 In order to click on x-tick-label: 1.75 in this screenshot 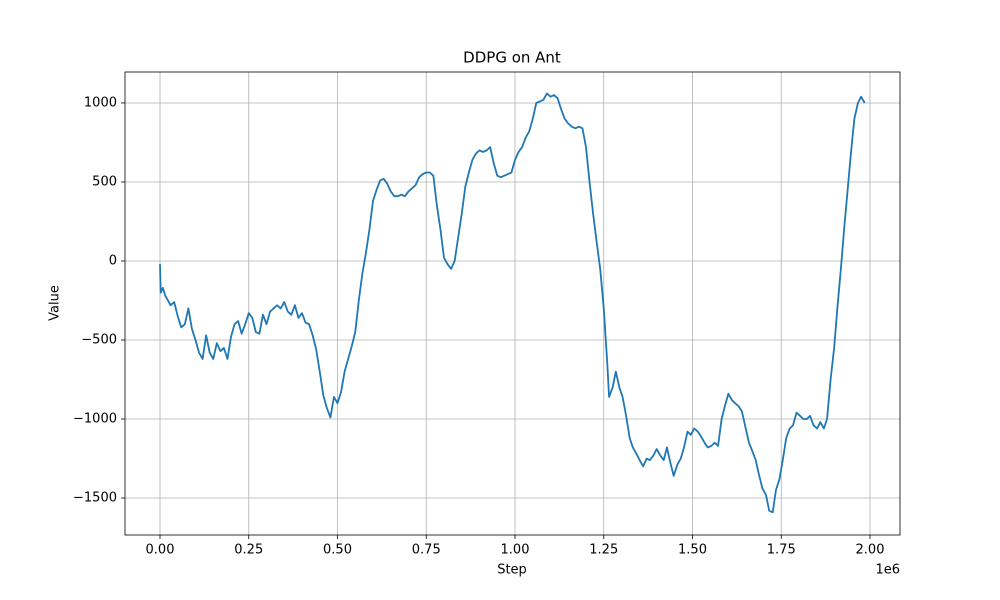, I will do `click(781, 550)`.